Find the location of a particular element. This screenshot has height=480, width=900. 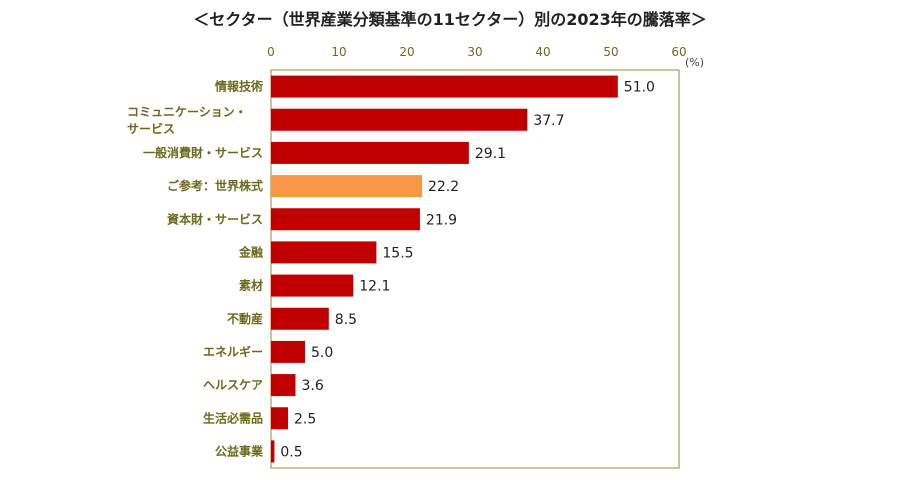

data-label: 15.5 is located at coordinates (397, 253).